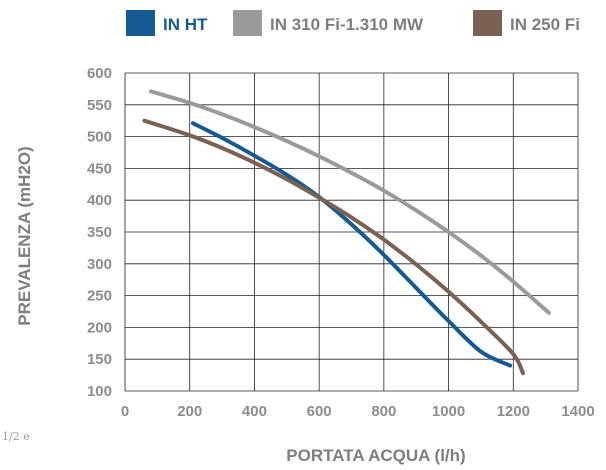 The height and width of the screenshot is (470, 606). Describe the element at coordinates (577, 411) in the screenshot. I see `x-tick-label: 1400` at that location.